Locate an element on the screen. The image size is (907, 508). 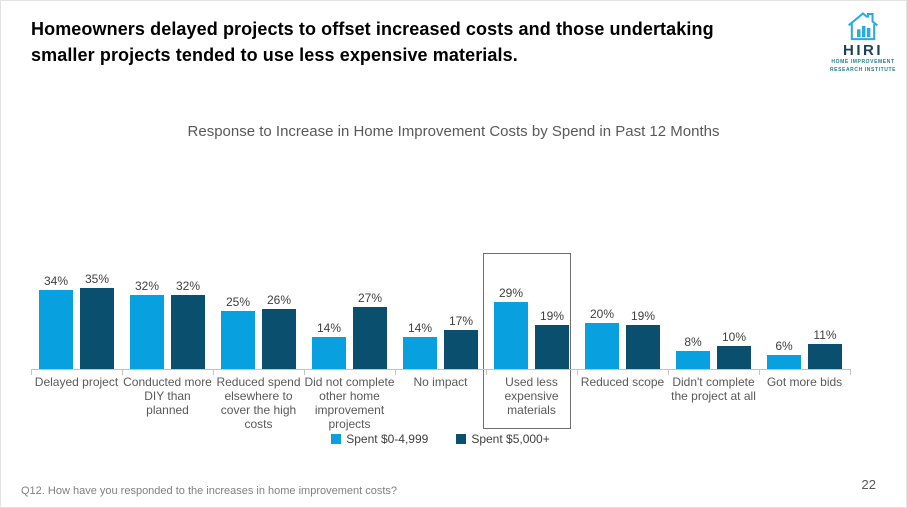
bar-value-label: 35% is located at coordinates (97, 279).